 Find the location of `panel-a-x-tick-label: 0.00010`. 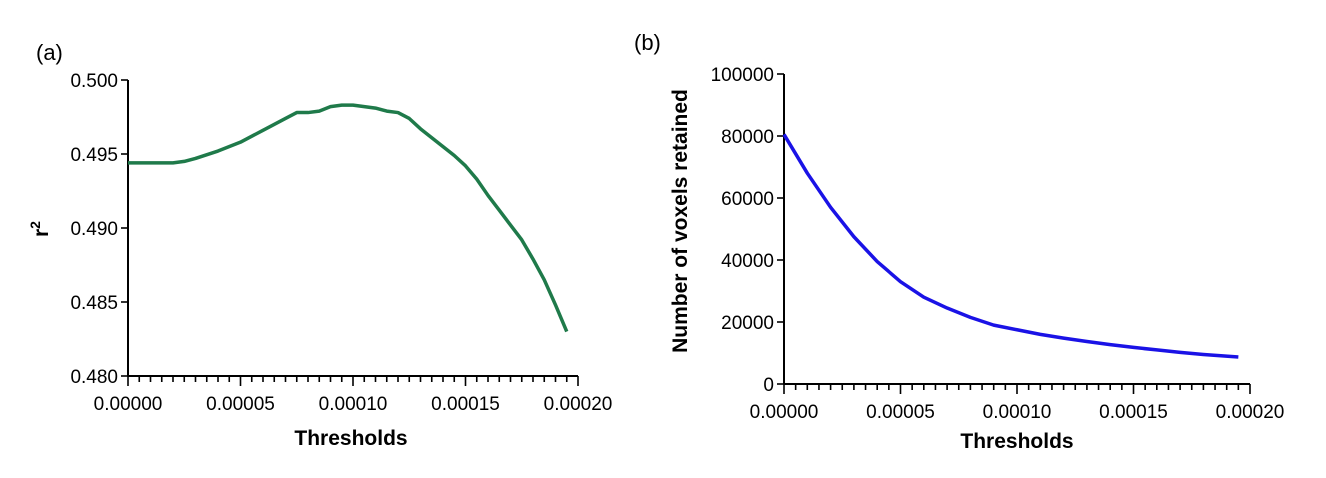

panel-a-x-tick-label: 0.00010 is located at coordinates (353, 404).